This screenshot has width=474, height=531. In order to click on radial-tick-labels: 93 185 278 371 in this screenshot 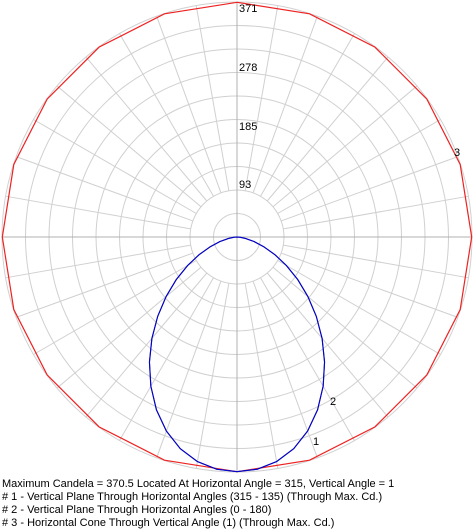, I will do `click(248, 97)`.